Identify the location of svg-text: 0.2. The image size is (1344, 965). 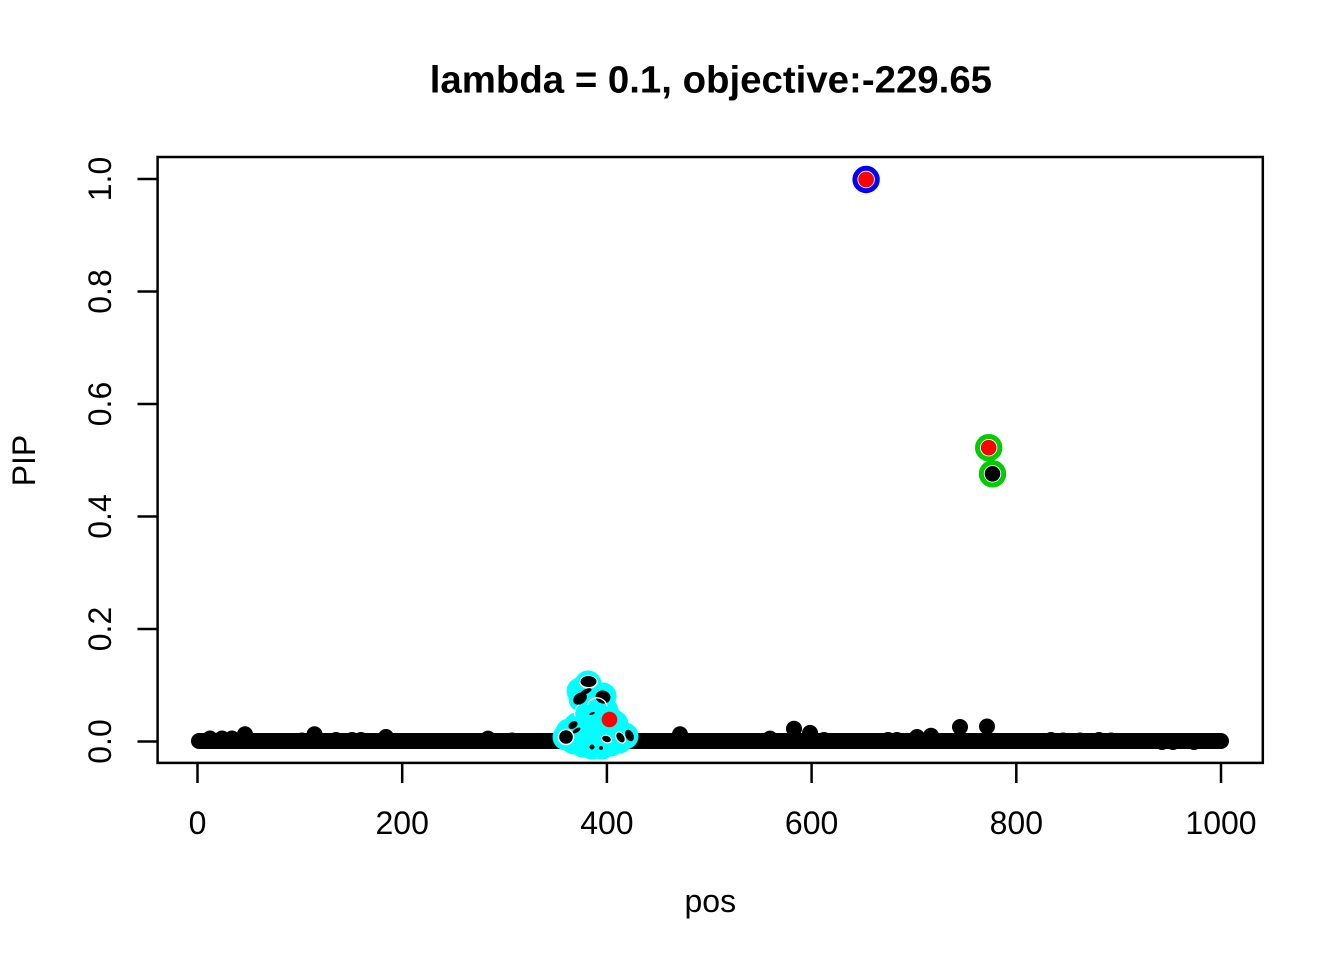
(100, 629).